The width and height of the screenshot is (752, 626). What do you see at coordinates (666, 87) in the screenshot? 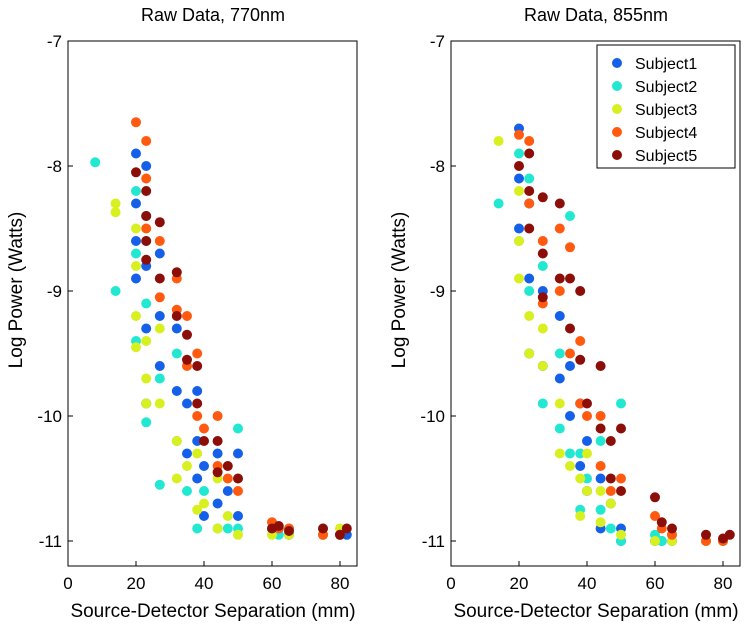
I see `legend-label: Subject2` at bounding box center [666, 87].